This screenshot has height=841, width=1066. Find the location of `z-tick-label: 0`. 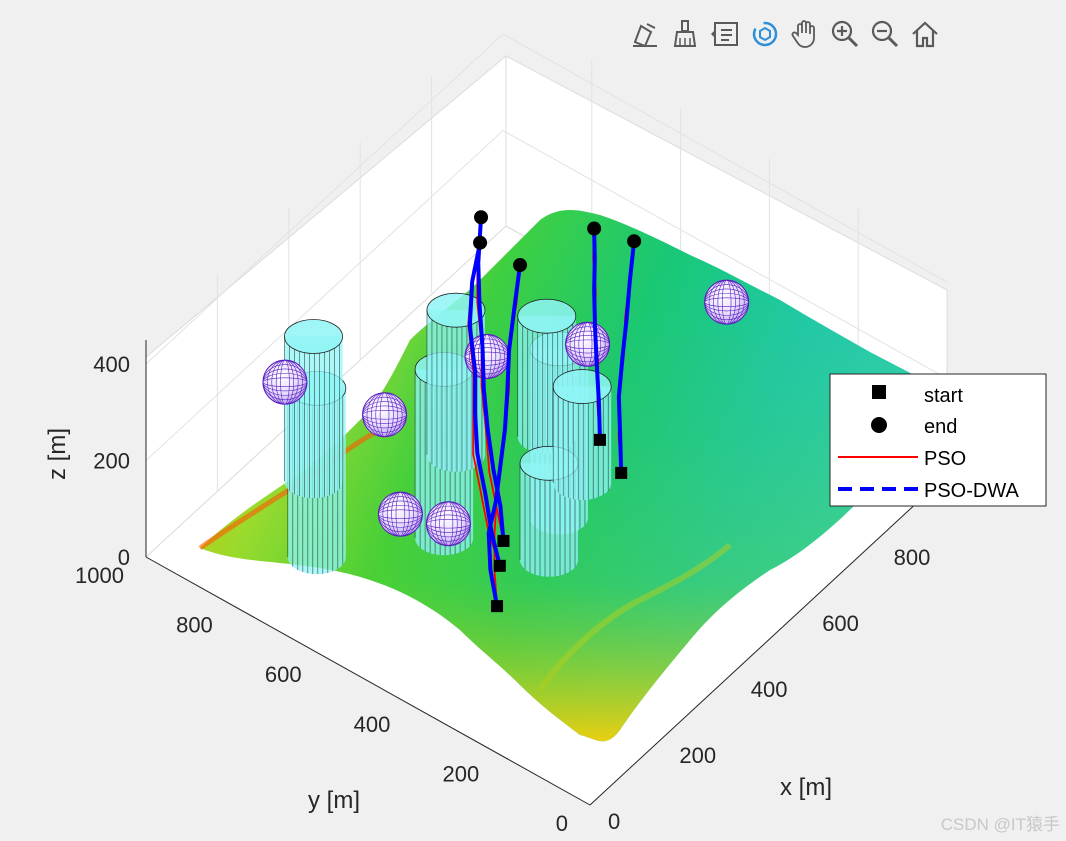

z-tick-label: 0 is located at coordinates (124, 557).